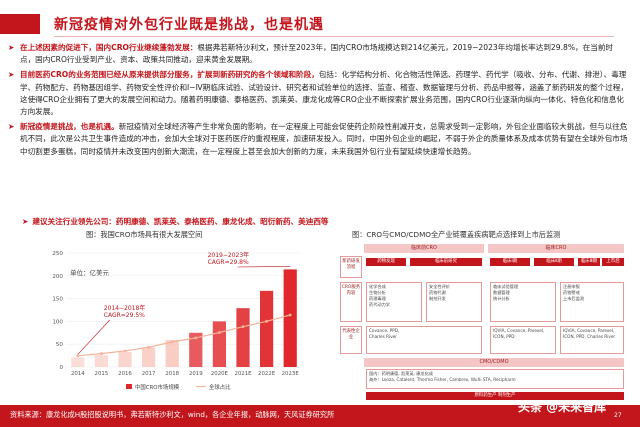 The height and width of the screenshot is (427, 640). What do you see at coordinates (562, 407) in the screenshot?
I see `watermark: 头条 @未来智库` at bounding box center [562, 407].